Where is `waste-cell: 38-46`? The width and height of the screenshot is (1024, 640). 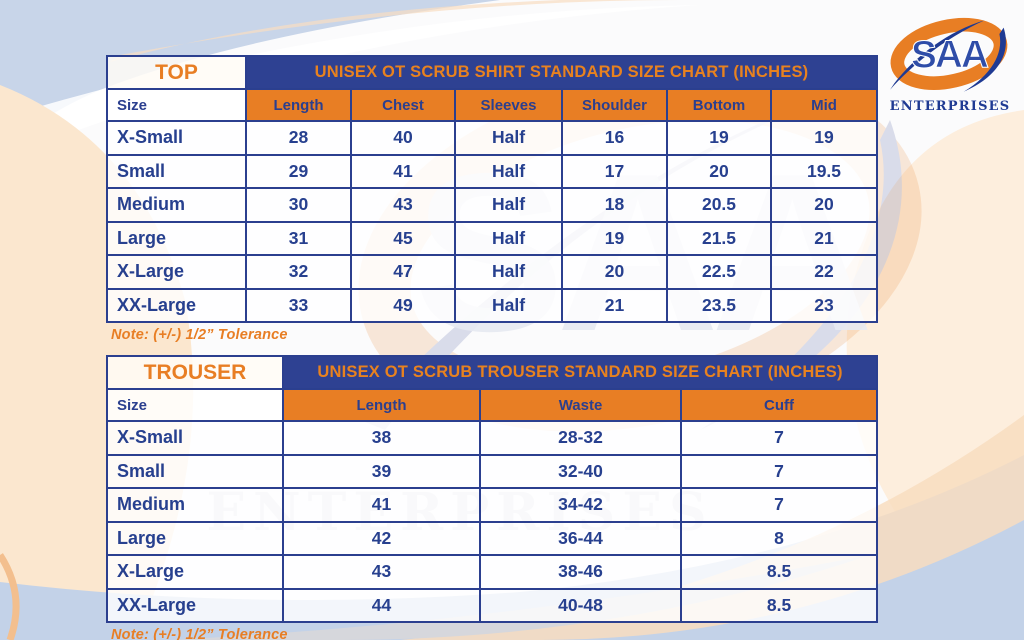 waste-cell: 38-46 is located at coordinates (580, 572).